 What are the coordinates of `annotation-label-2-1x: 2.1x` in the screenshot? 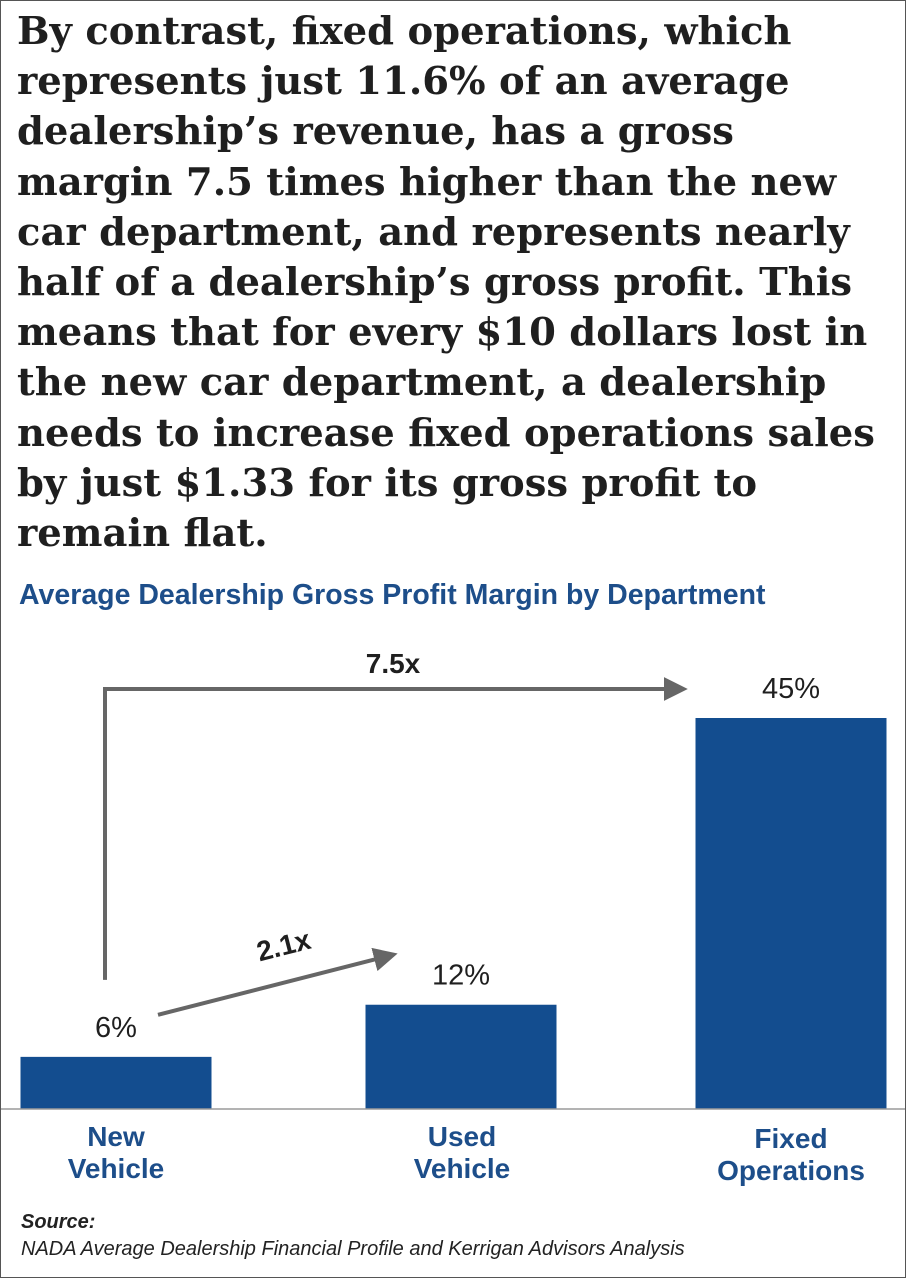 It's located at (283, 946).